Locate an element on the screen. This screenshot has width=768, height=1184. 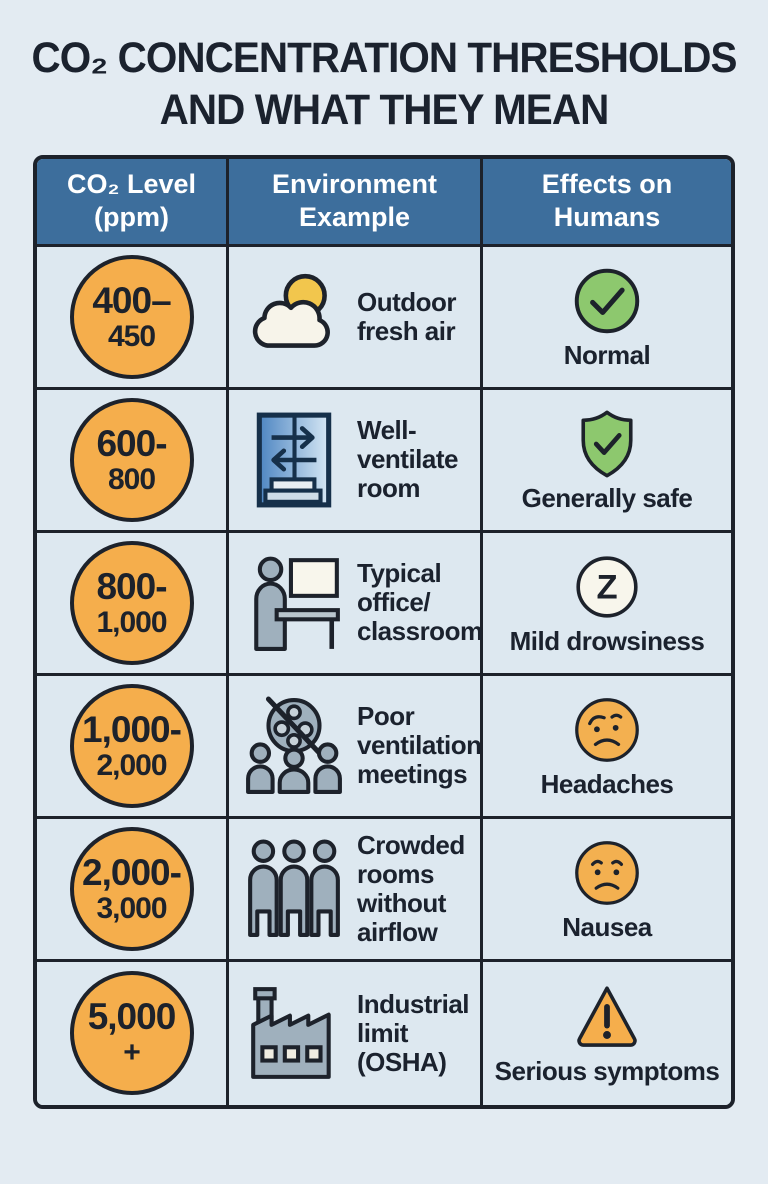
shield-check-icon is located at coordinates (607, 444).